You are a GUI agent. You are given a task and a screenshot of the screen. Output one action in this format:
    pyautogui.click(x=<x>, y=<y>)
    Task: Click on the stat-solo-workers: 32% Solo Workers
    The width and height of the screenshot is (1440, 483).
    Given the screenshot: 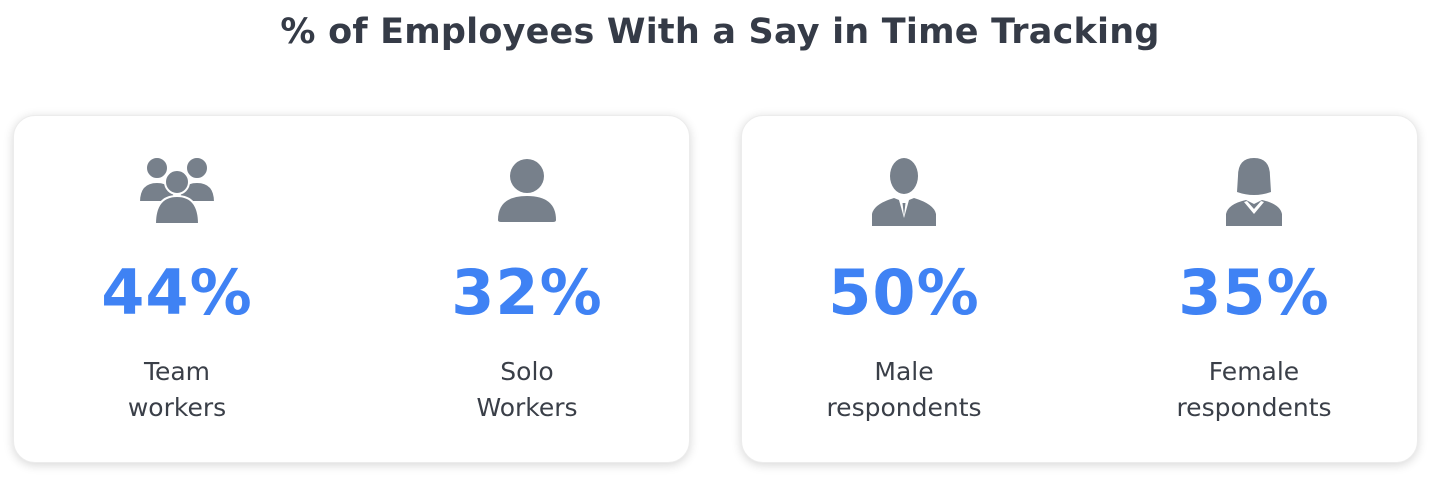 What is the action you would take?
    pyautogui.click(x=527, y=289)
    